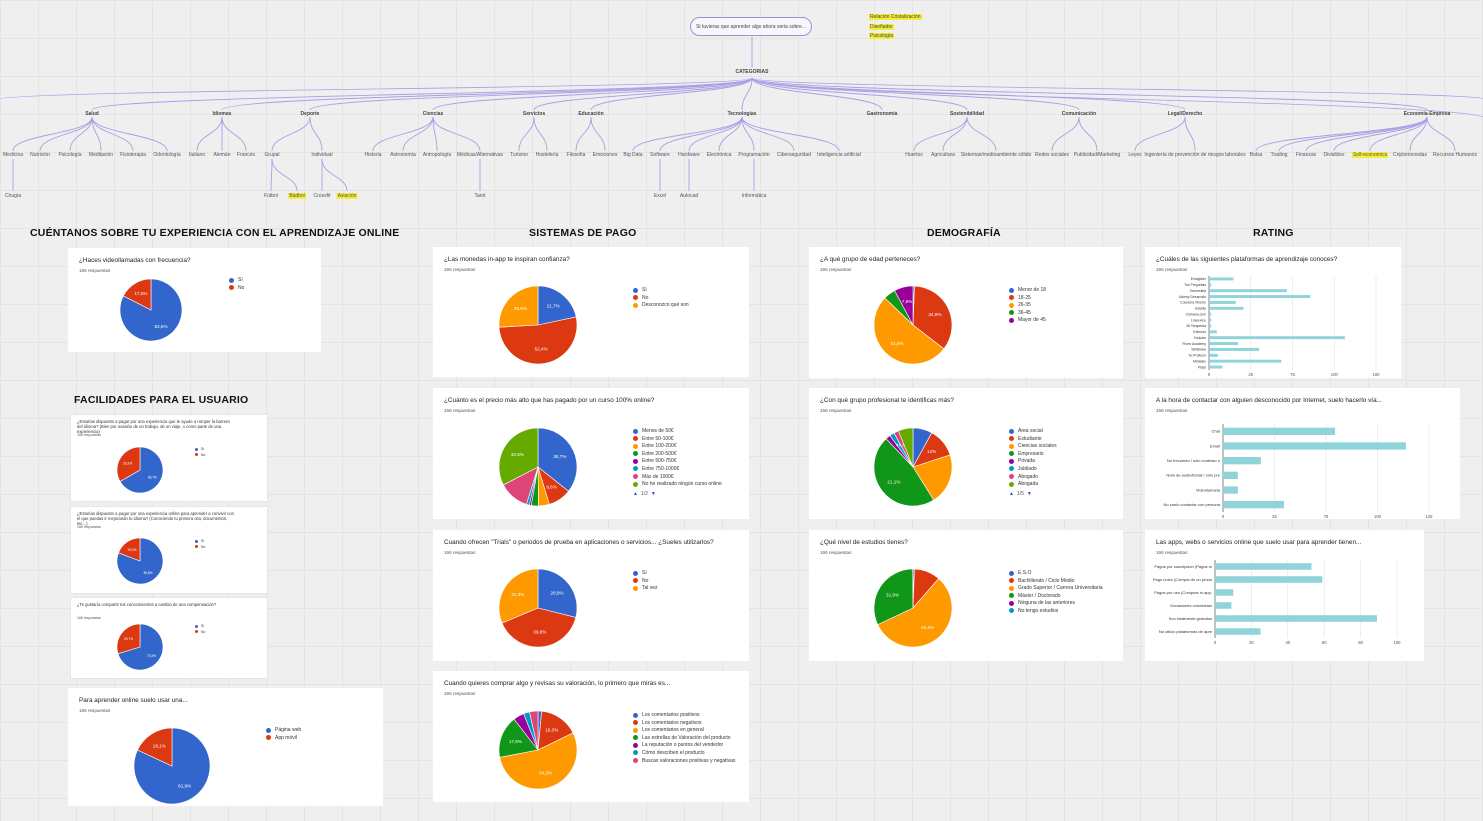 The width and height of the screenshot is (1483, 821). Describe the element at coordinates (881, 27) in the screenshot. I see `sticky-tag: Diseñador` at that location.